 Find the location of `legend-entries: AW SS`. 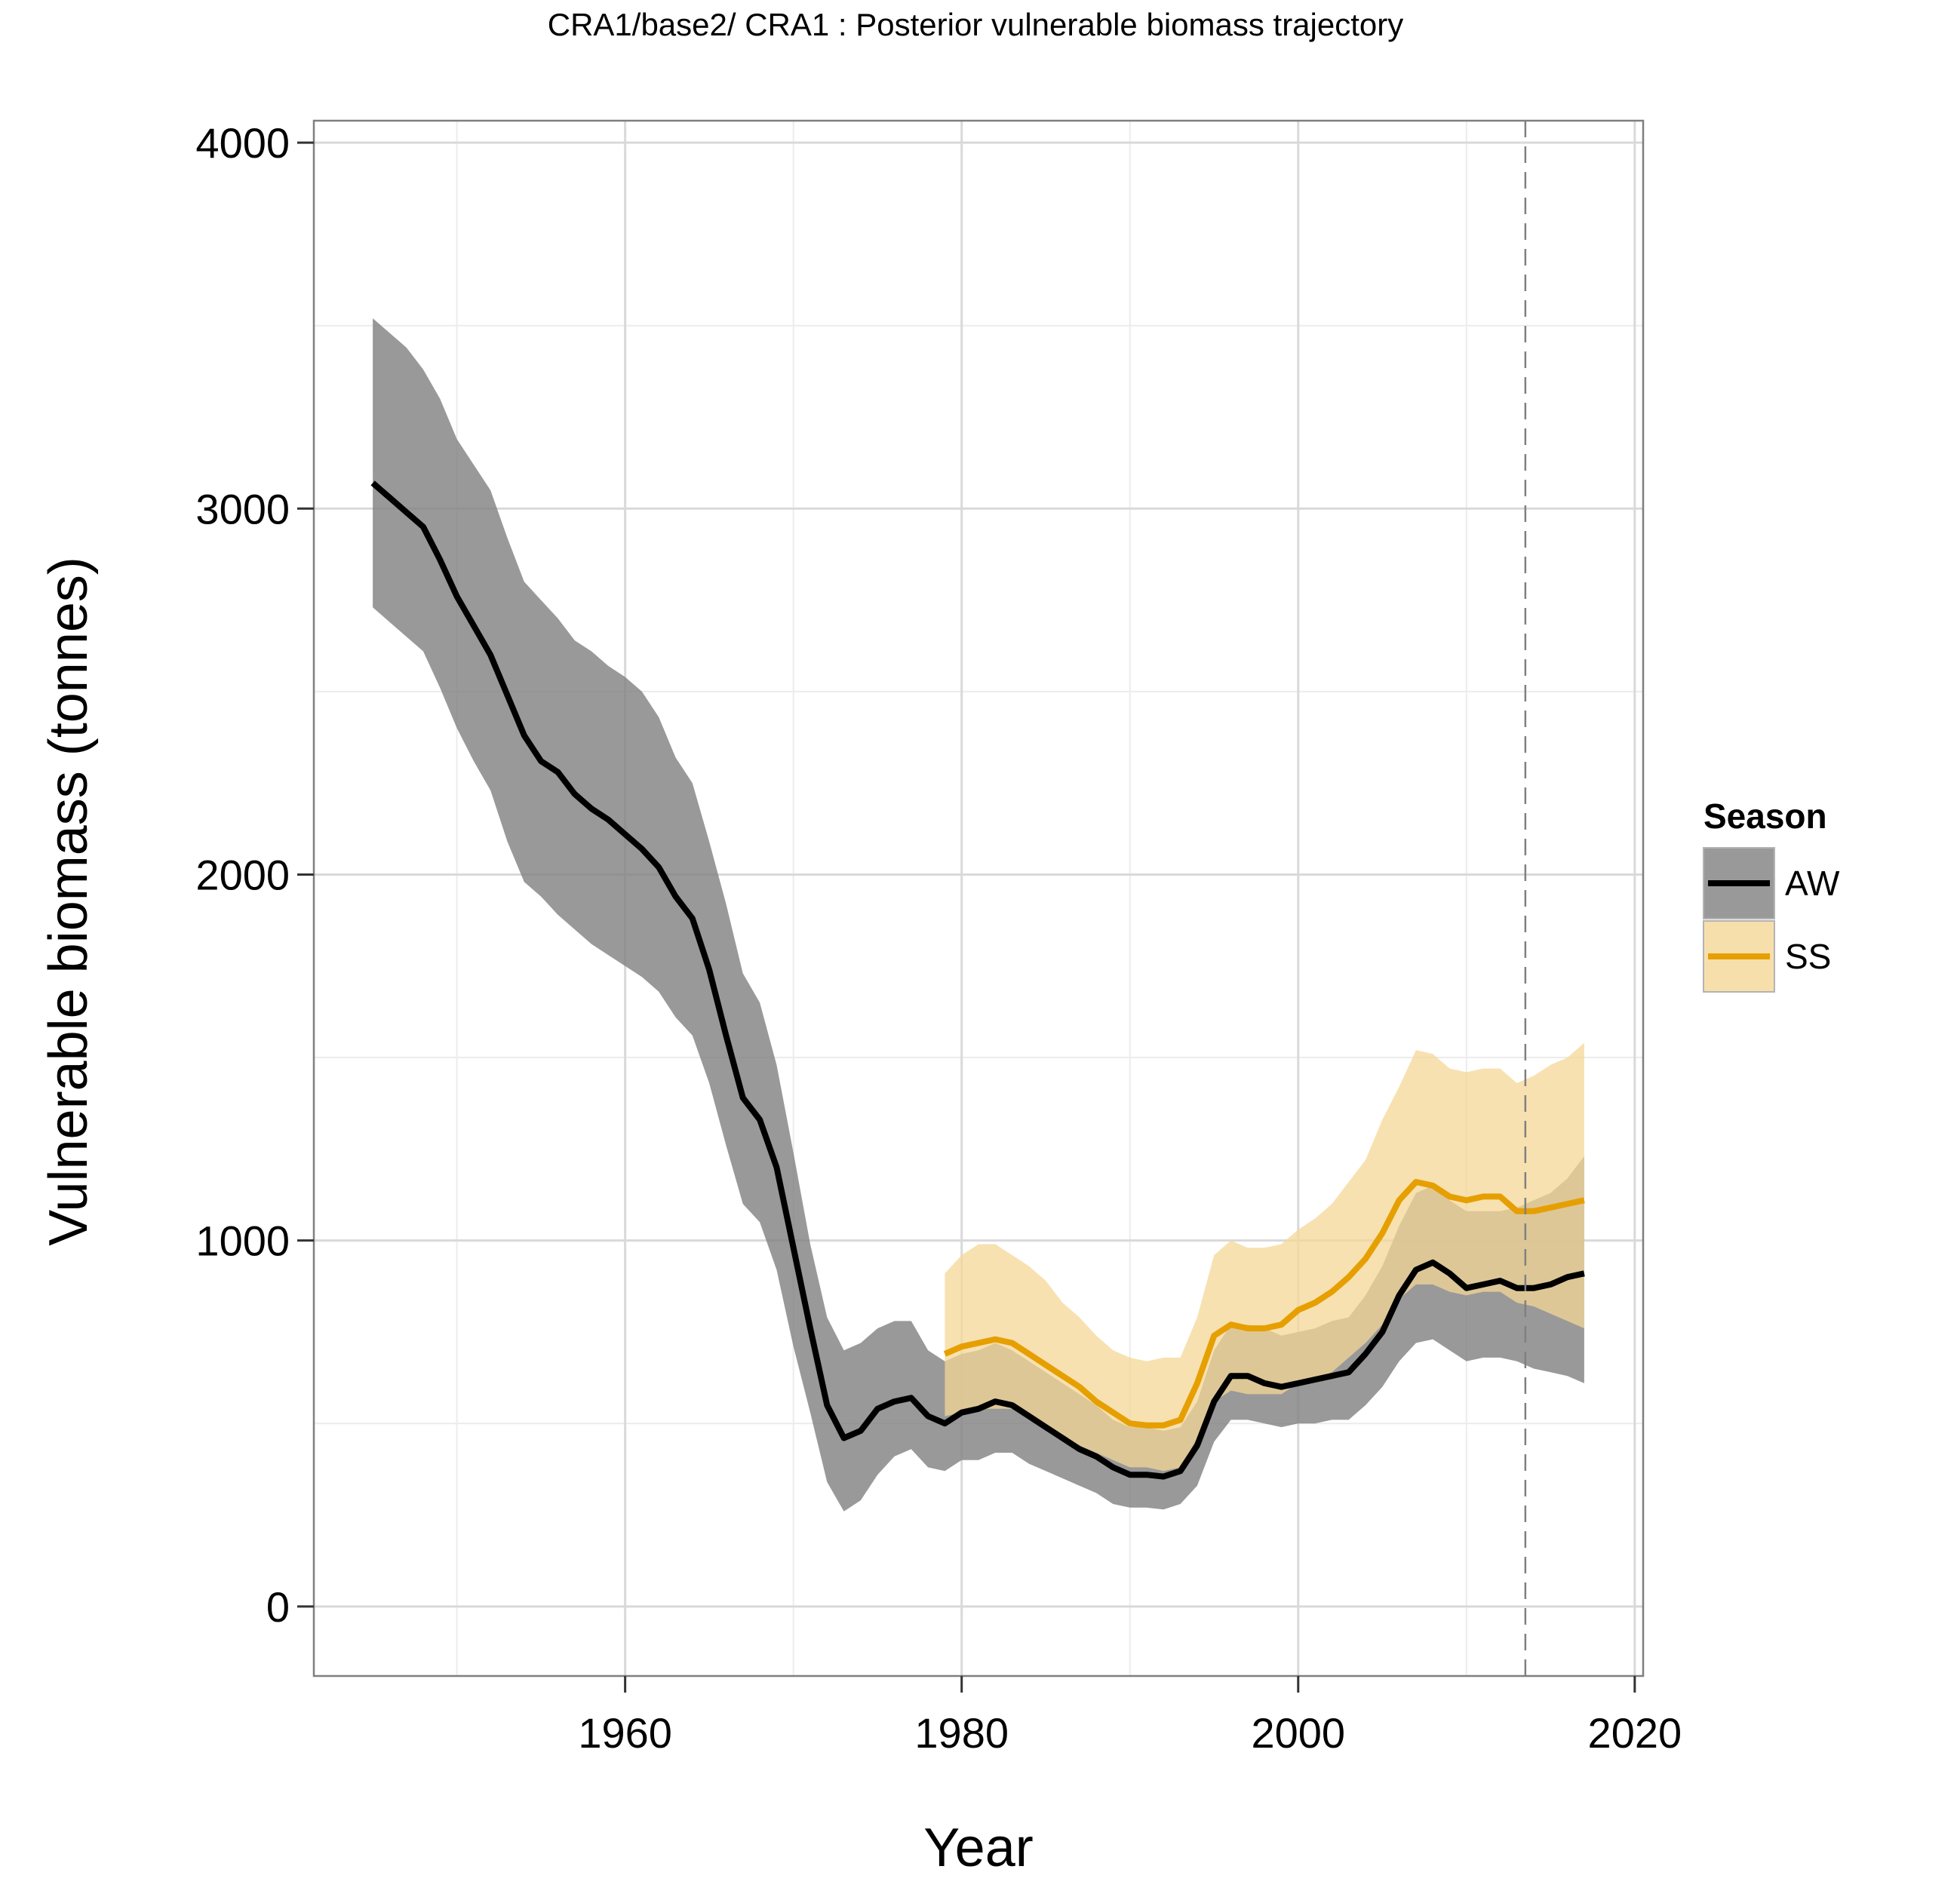

legend-entries: AW SS is located at coordinates (1771, 920).